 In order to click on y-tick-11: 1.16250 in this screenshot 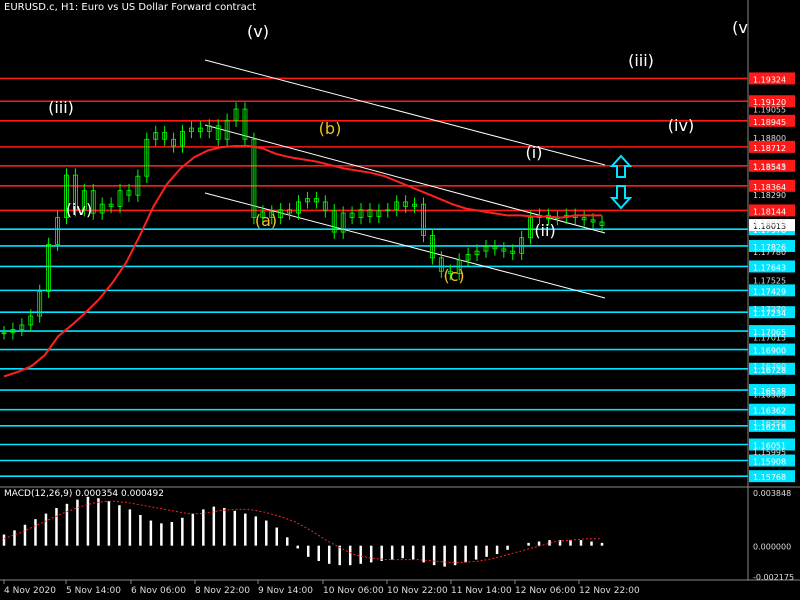, I will do `click(769, 423)`.